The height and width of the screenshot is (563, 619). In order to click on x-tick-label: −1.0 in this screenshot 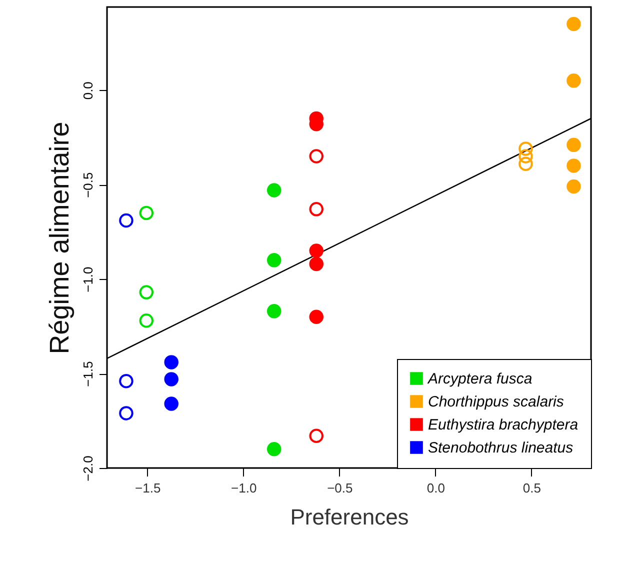, I will do `click(244, 488)`.